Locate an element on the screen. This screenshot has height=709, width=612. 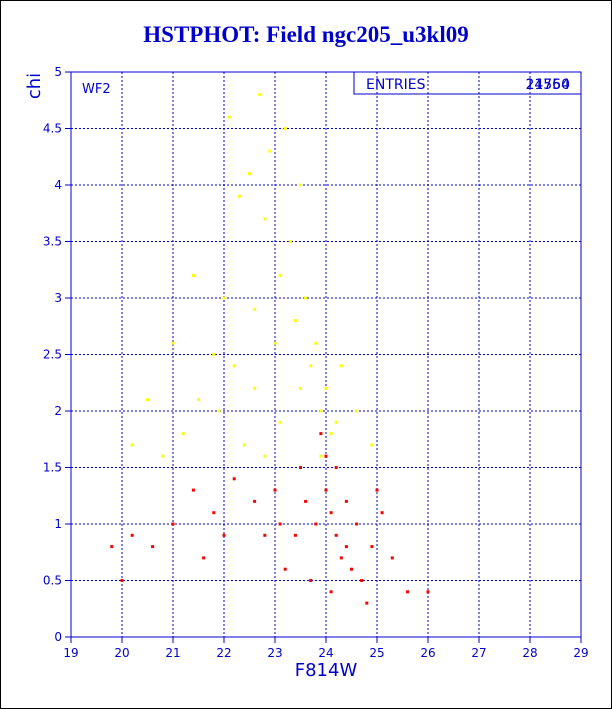
y-axis-ticks: 0 0.5 1 1.5 2 2.5 3 3.5 4 4.5 5 is located at coordinates (57, 354).